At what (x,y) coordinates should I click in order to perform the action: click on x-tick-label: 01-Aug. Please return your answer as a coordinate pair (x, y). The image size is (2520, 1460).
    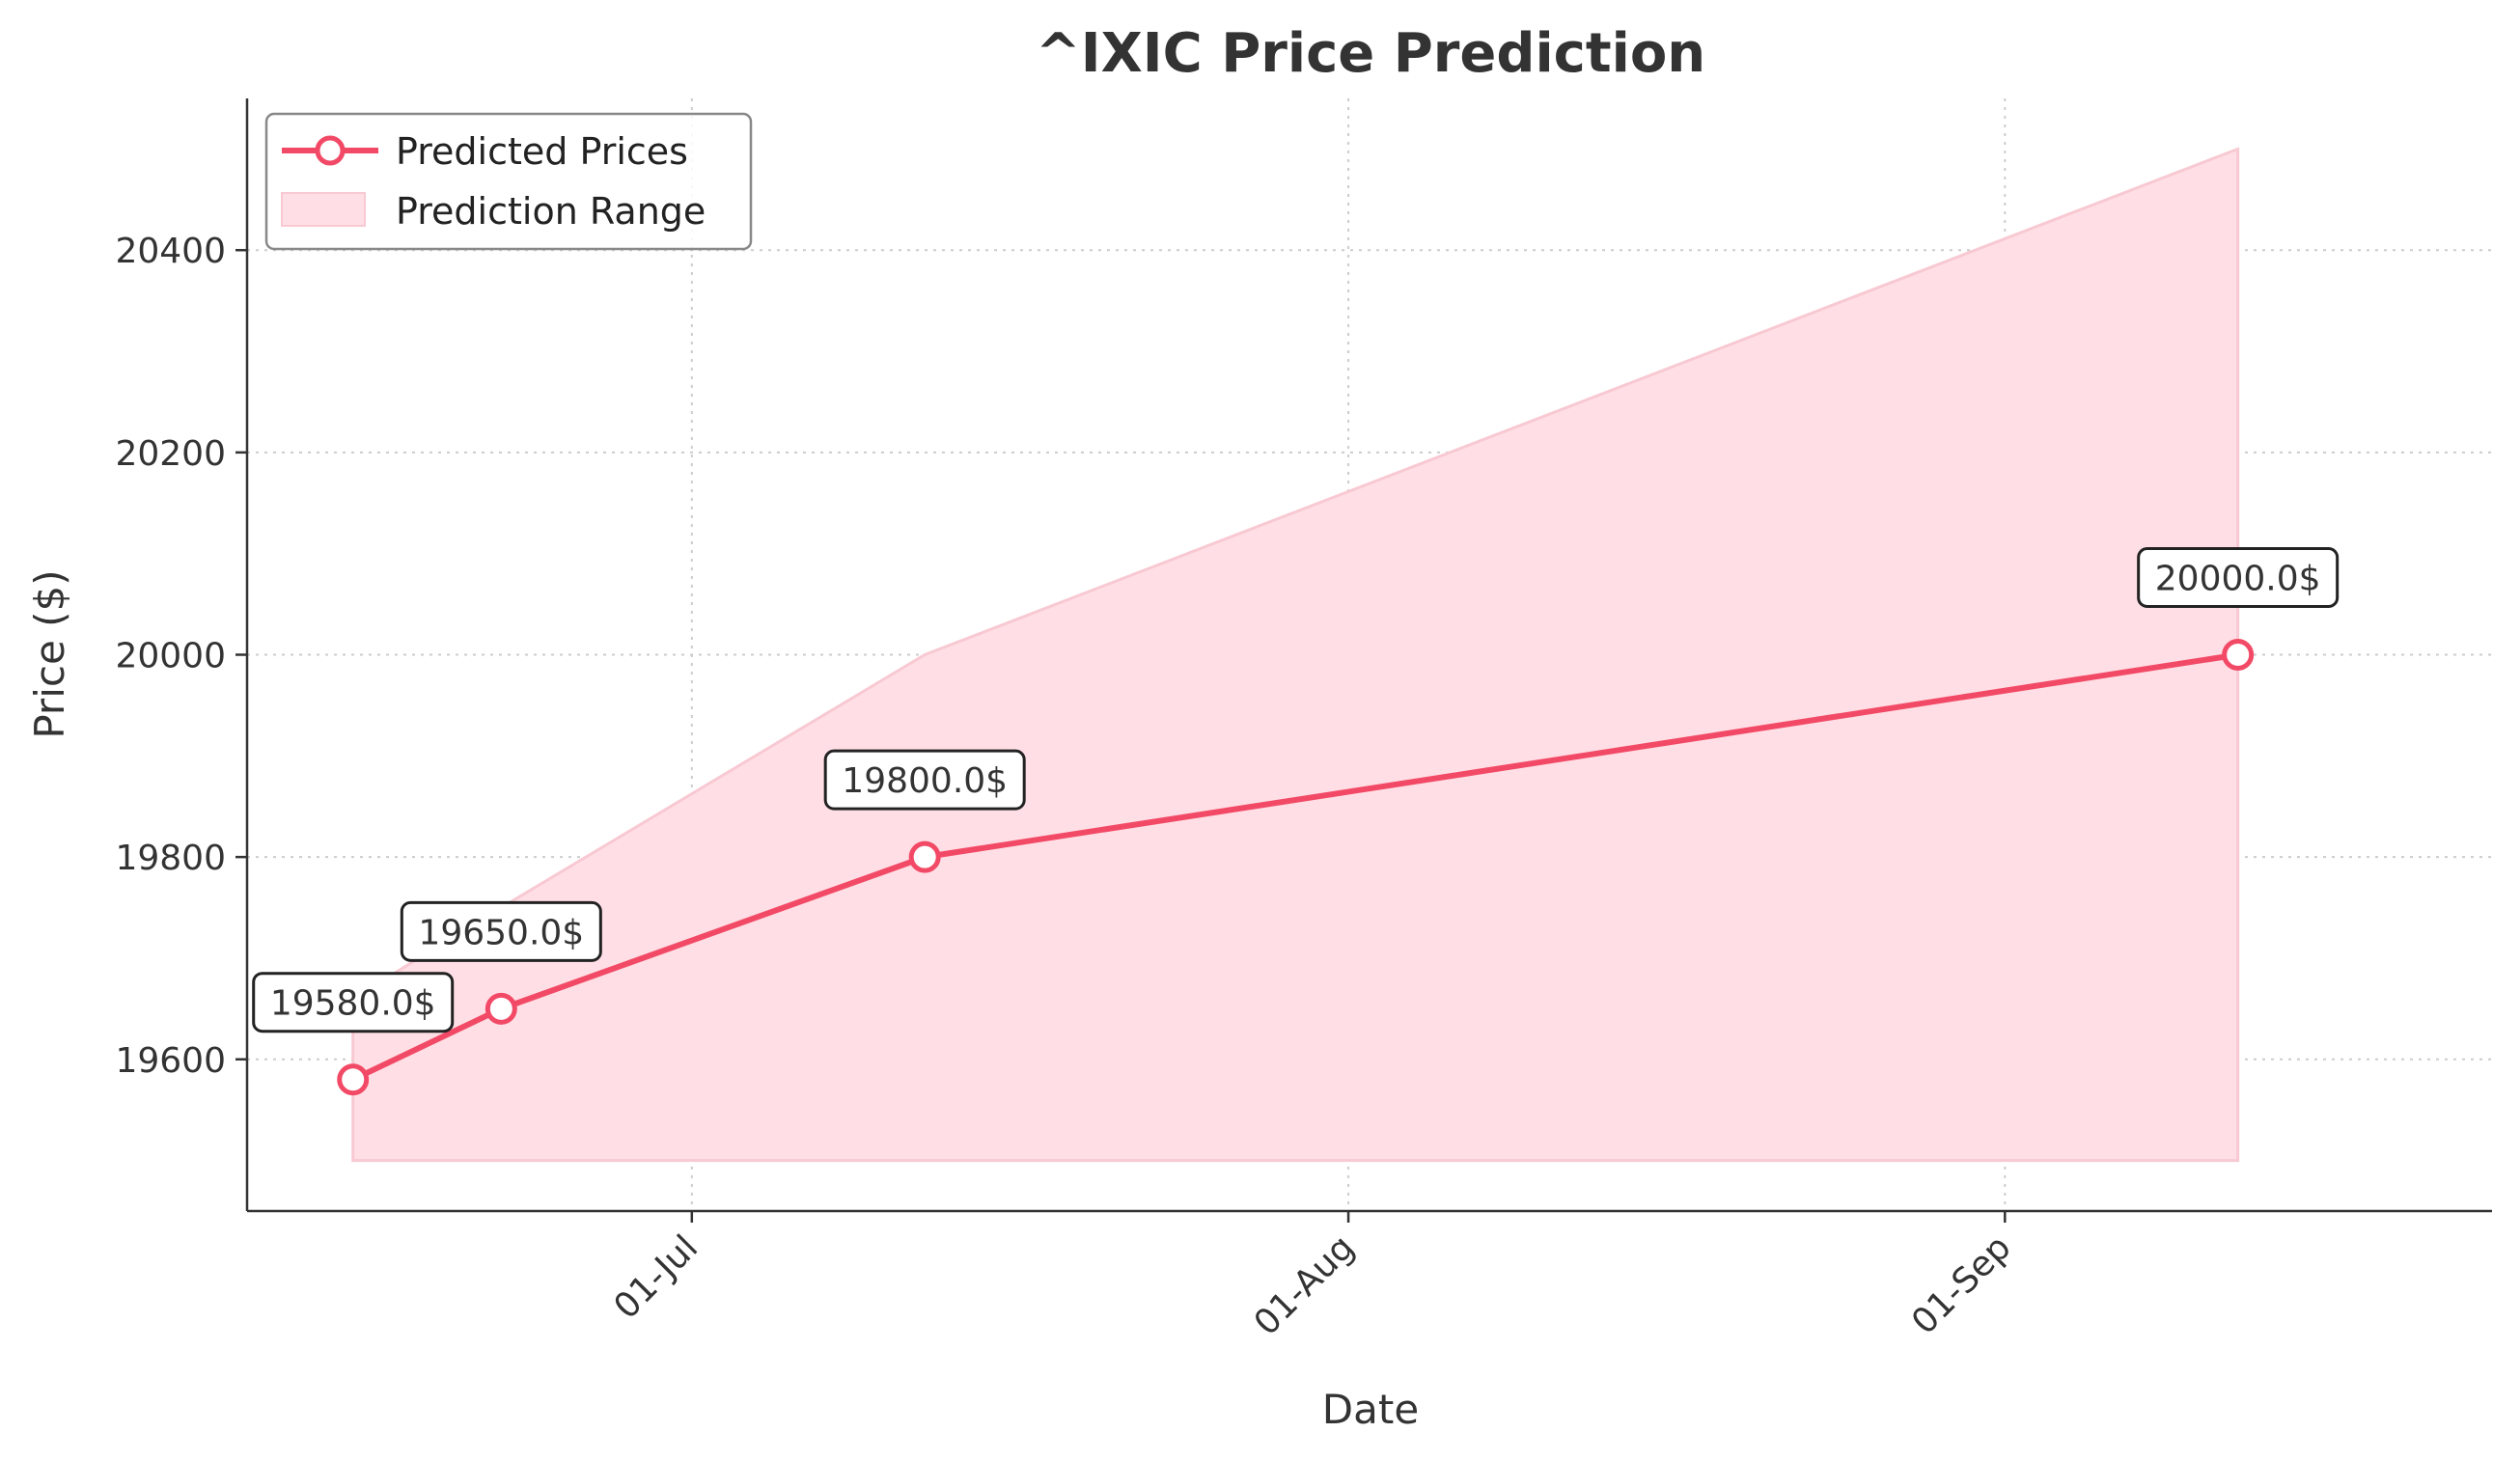
    Looking at the image, I should click on (1305, 1285).